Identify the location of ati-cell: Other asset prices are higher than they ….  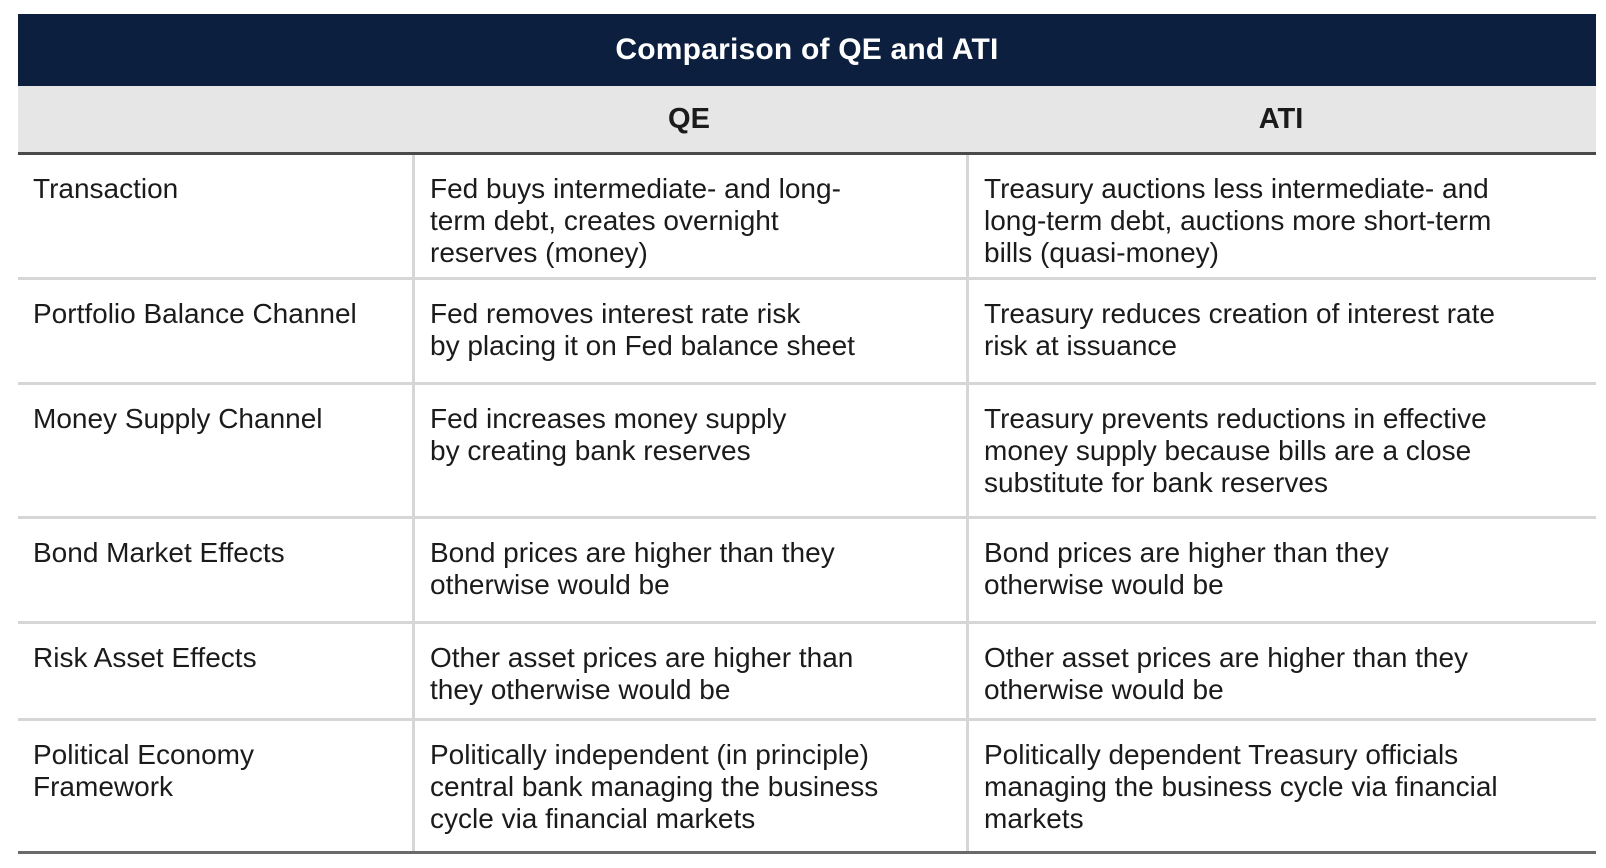
(1281, 671).